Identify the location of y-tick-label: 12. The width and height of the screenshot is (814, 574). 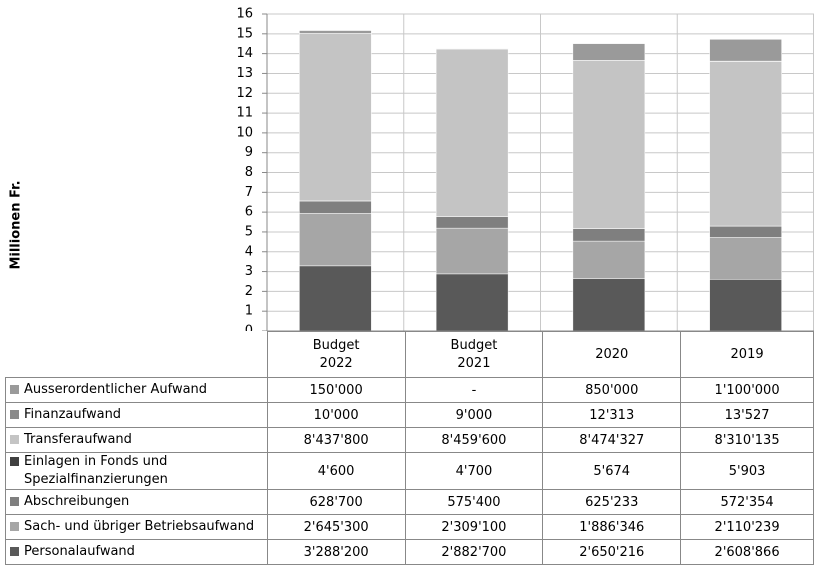
(244, 93).